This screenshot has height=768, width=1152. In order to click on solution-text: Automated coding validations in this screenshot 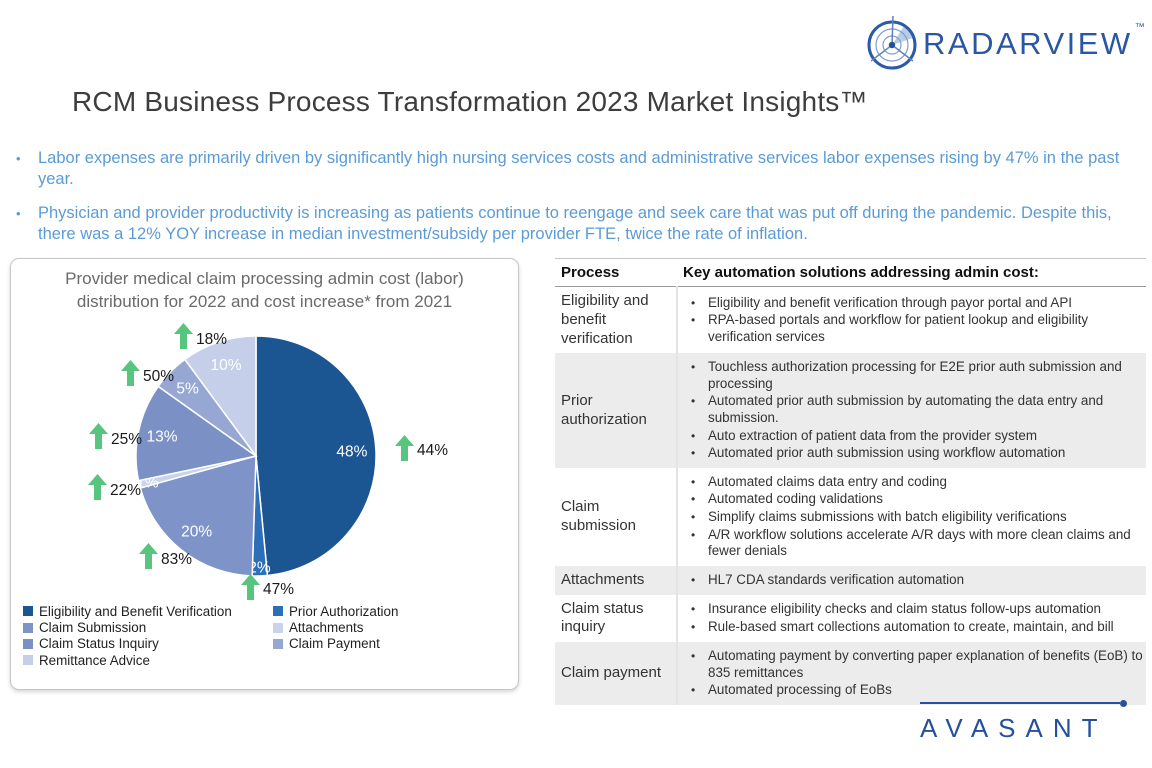, I will do `click(795, 499)`.